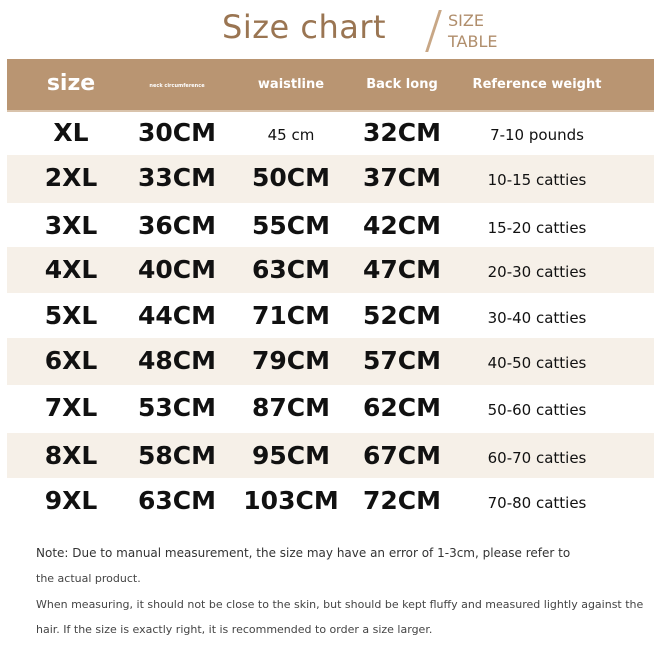 This screenshot has width=667, height=654. I want to click on cell-size: 5XL, so click(71, 315).